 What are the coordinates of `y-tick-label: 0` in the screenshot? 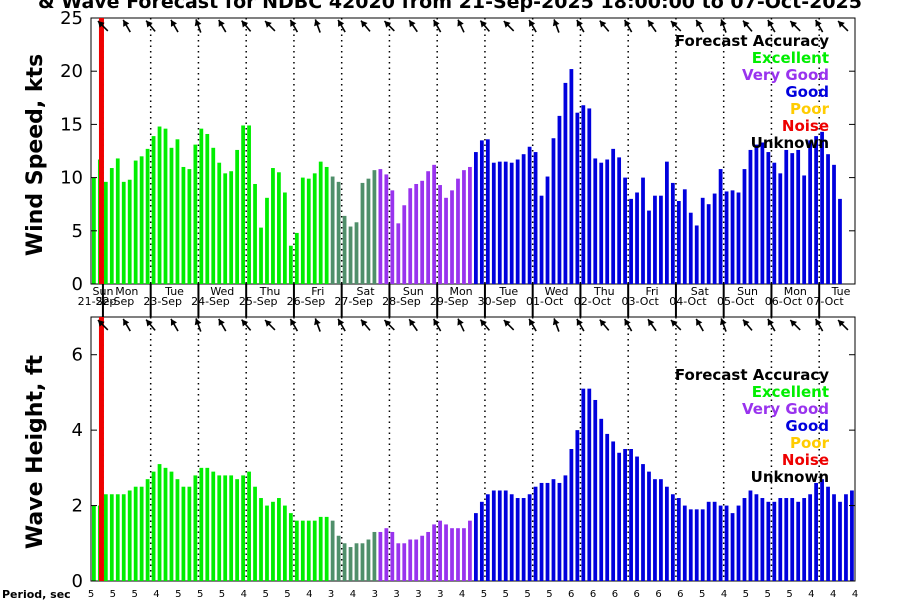 It's located at (77, 284).